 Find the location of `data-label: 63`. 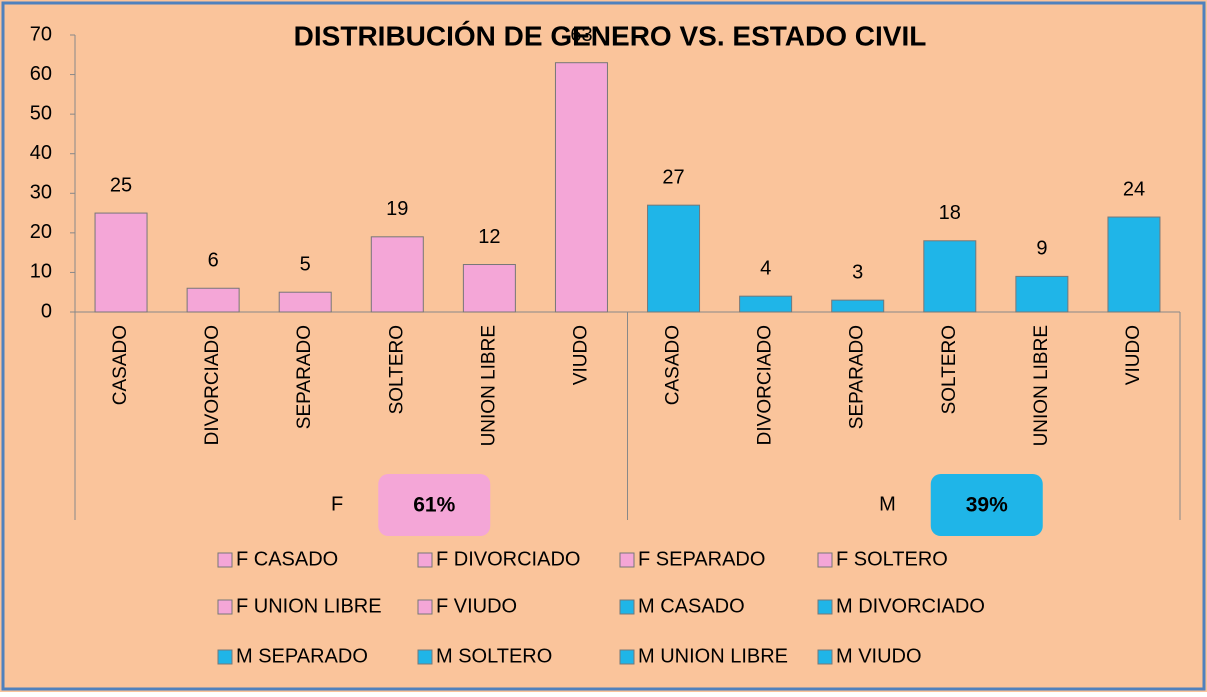

data-label: 63 is located at coordinates (581, 35).